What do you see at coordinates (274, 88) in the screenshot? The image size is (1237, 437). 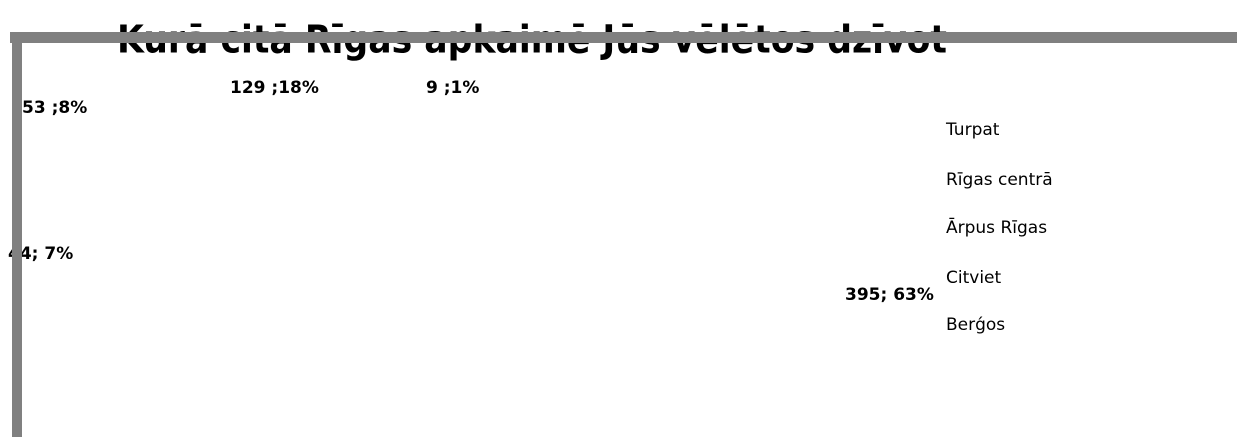 I see `data-label: 129 ;18%` at bounding box center [274, 88].